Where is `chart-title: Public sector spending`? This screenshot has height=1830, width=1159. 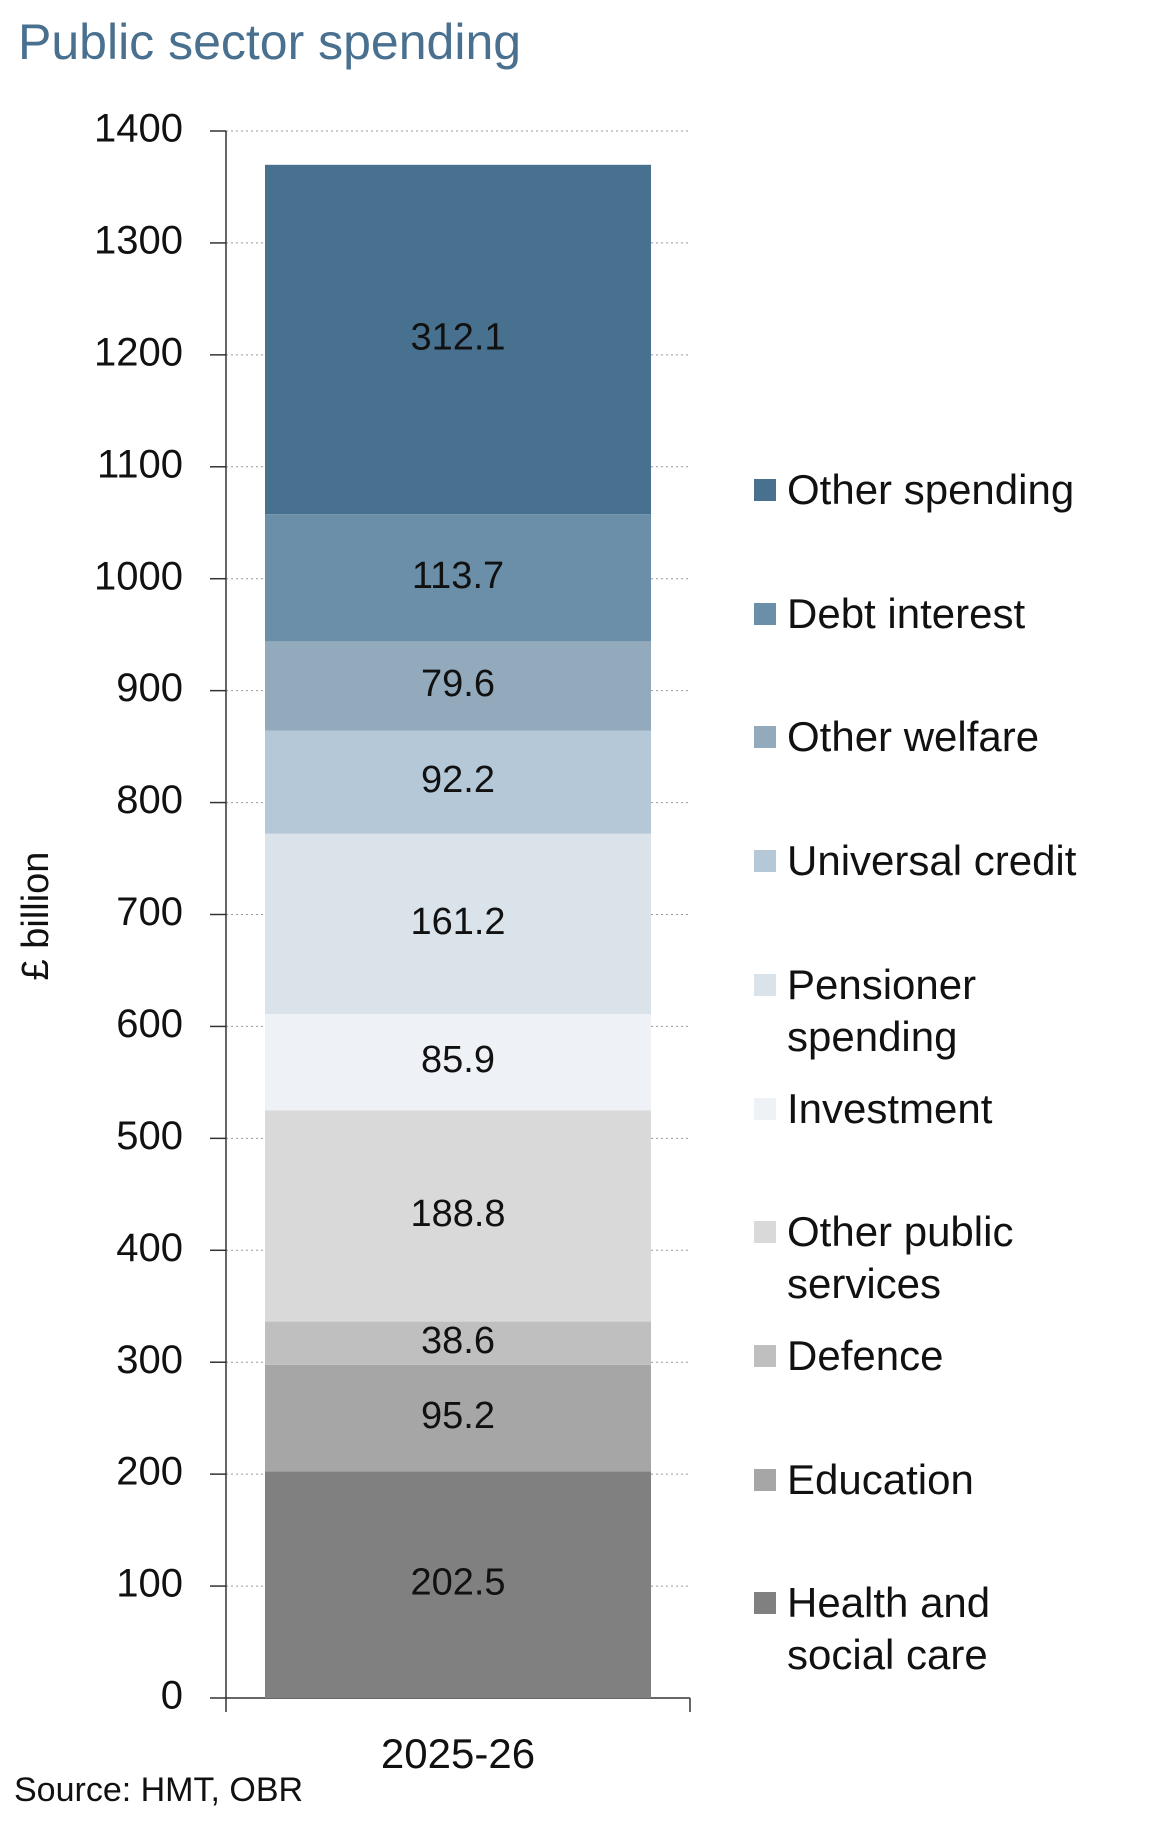
chart-title: Public sector spending is located at coordinates (269, 42).